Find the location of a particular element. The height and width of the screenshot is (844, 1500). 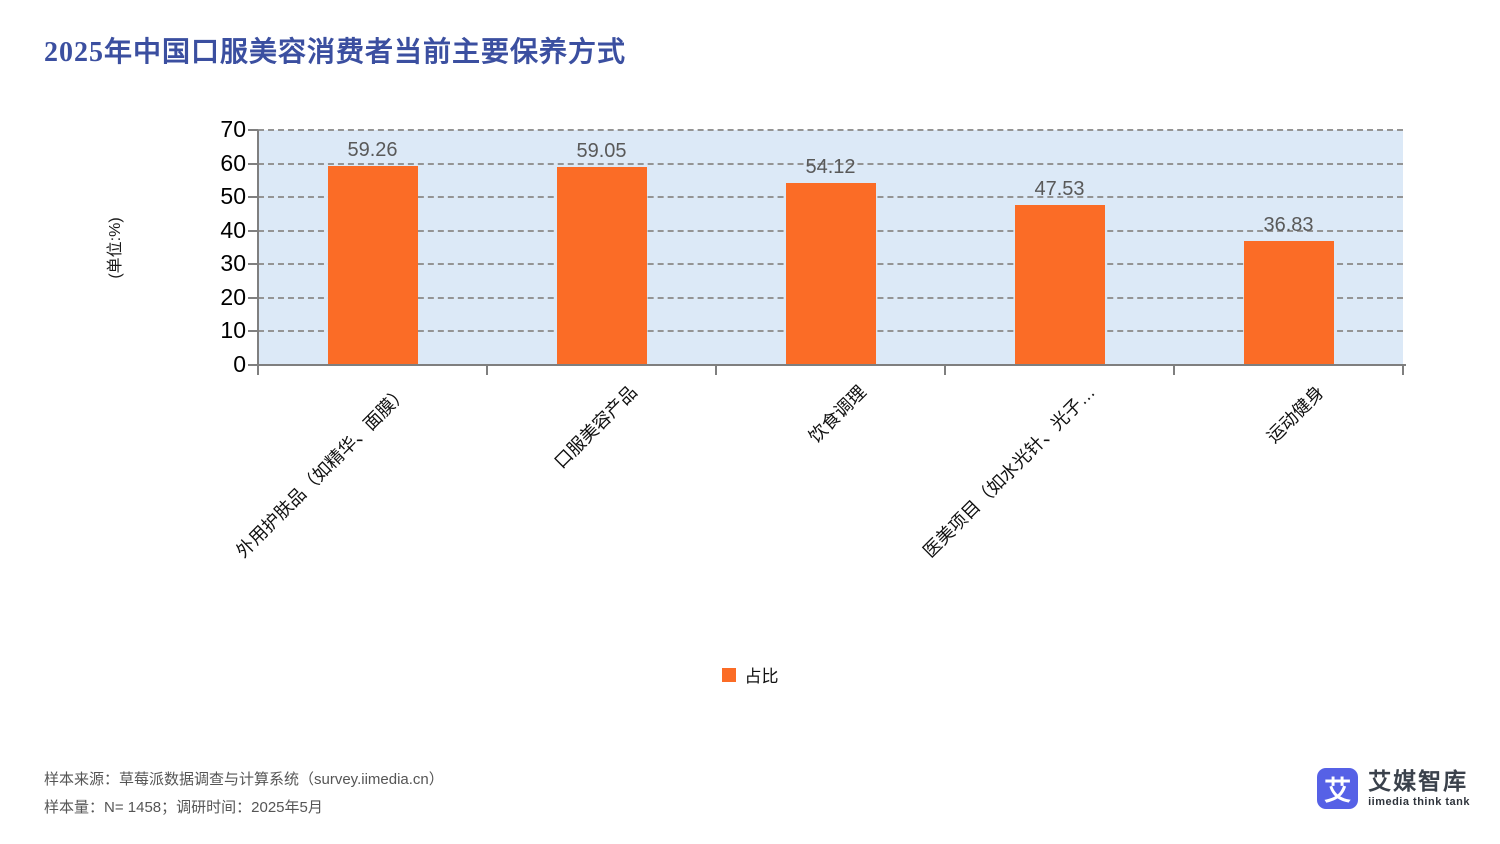

y-tick-label-10: 10 is located at coordinates (233, 330).